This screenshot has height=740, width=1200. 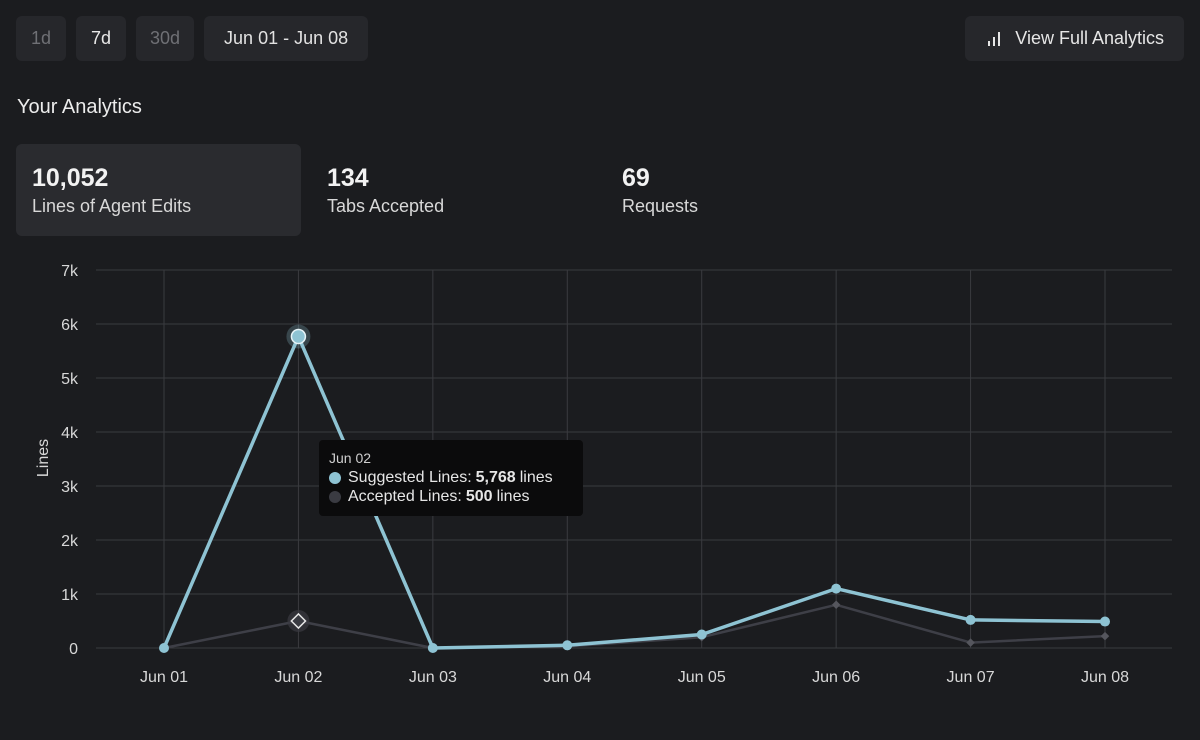 What do you see at coordinates (70, 178) in the screenshot?
I see `stat-value: 10,052` at bounding box center [70, 178].